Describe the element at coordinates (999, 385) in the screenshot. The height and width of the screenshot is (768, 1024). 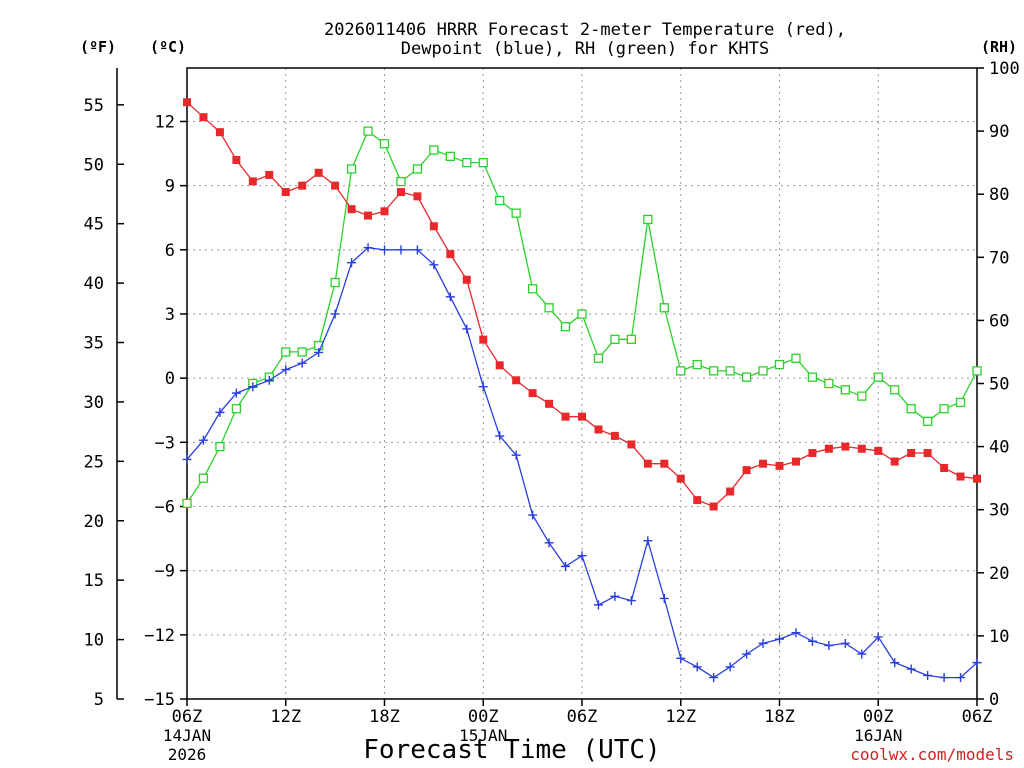
I see `rh-tick-label: 50` at that location.